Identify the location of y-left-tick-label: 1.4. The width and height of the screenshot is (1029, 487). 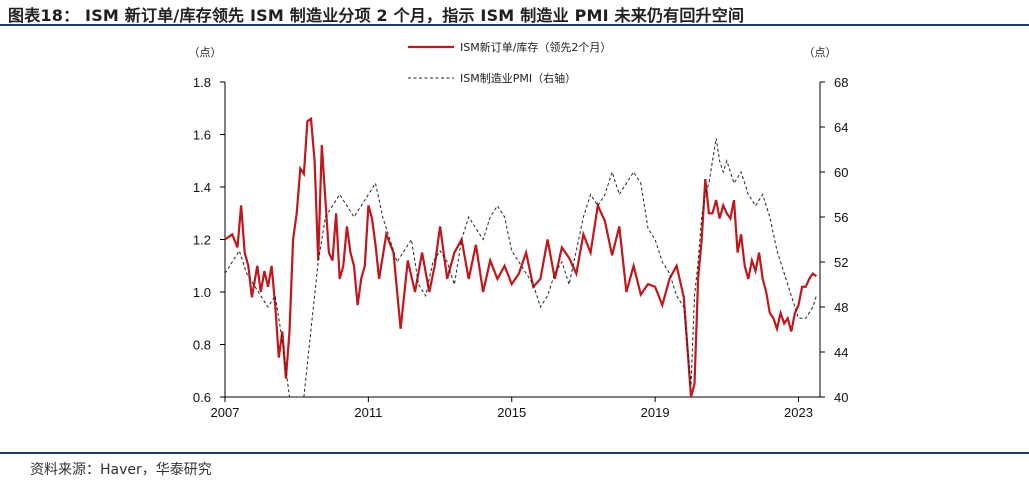
(202, 187).